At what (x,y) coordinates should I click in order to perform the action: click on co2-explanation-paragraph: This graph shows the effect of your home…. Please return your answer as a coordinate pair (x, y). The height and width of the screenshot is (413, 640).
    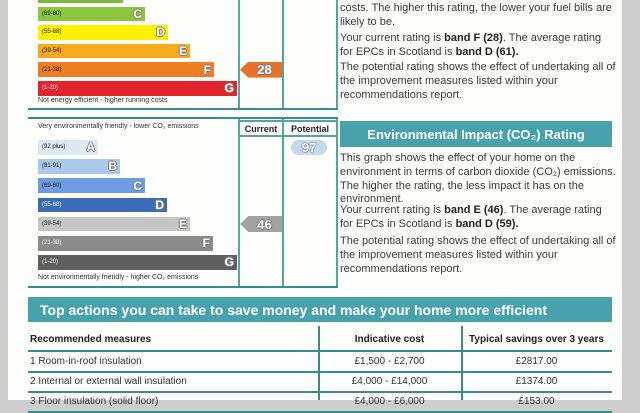
    Looking at the image, I should click on (478, 179).